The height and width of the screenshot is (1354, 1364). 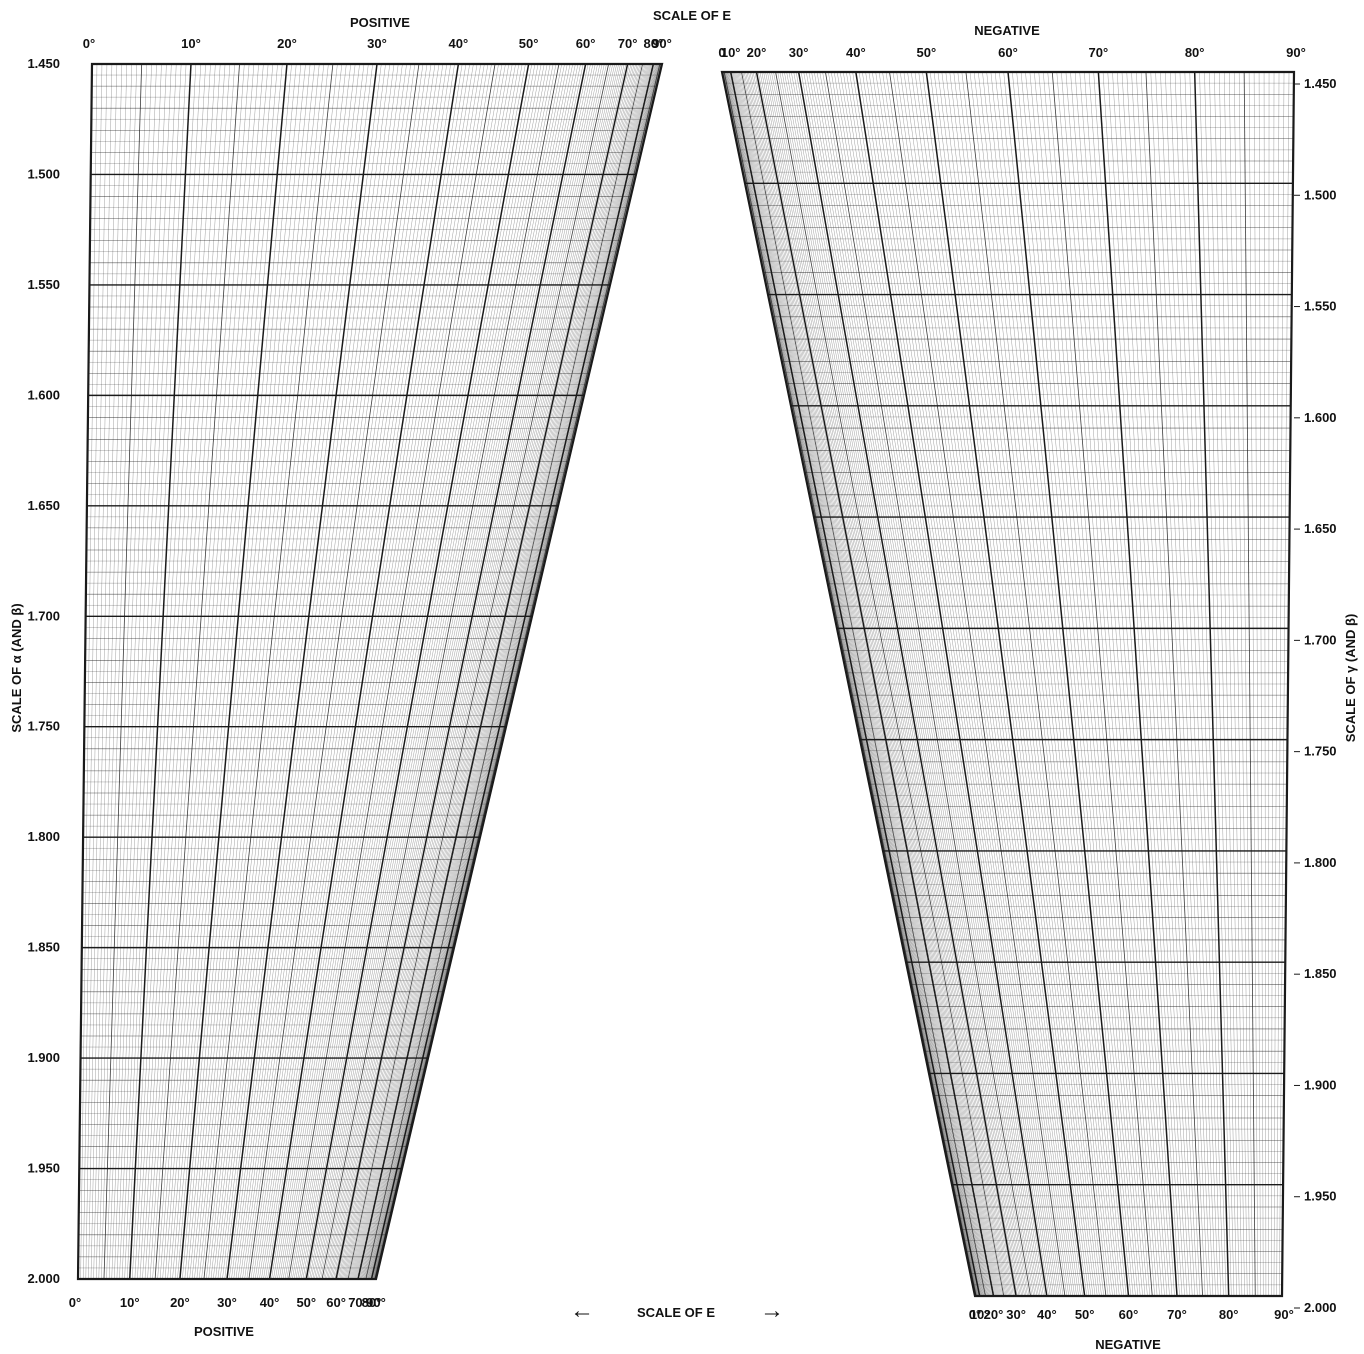 What do you see at coordinates (43, 284) in the screenshot?
I see `left-y-tick-label: 1.550` at bounding box center [43, 284].